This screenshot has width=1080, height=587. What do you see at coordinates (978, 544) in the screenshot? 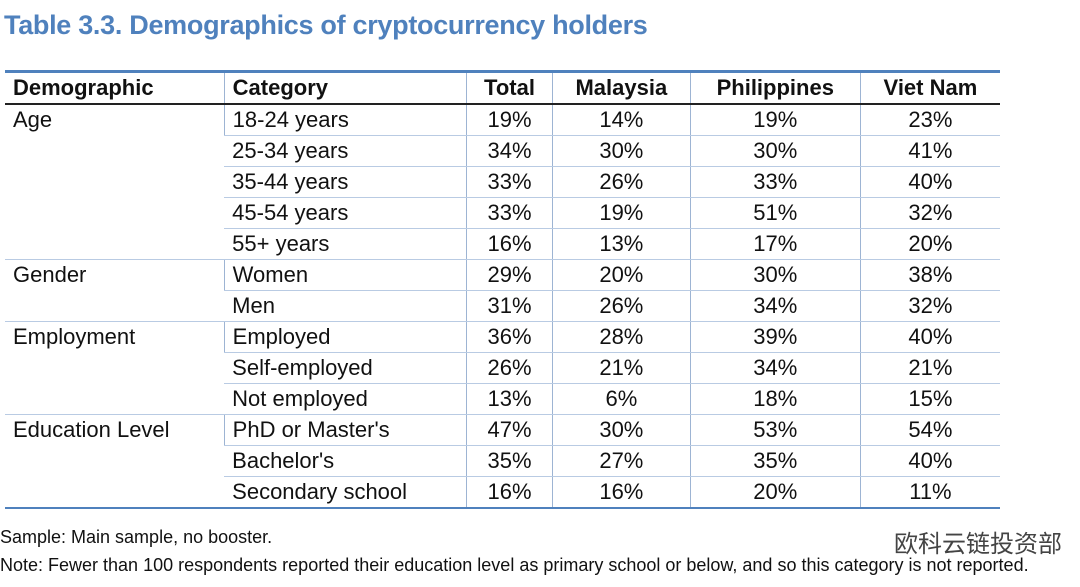
I see `watermark: 欧科云链投资部` at bounding box center [978, 544].